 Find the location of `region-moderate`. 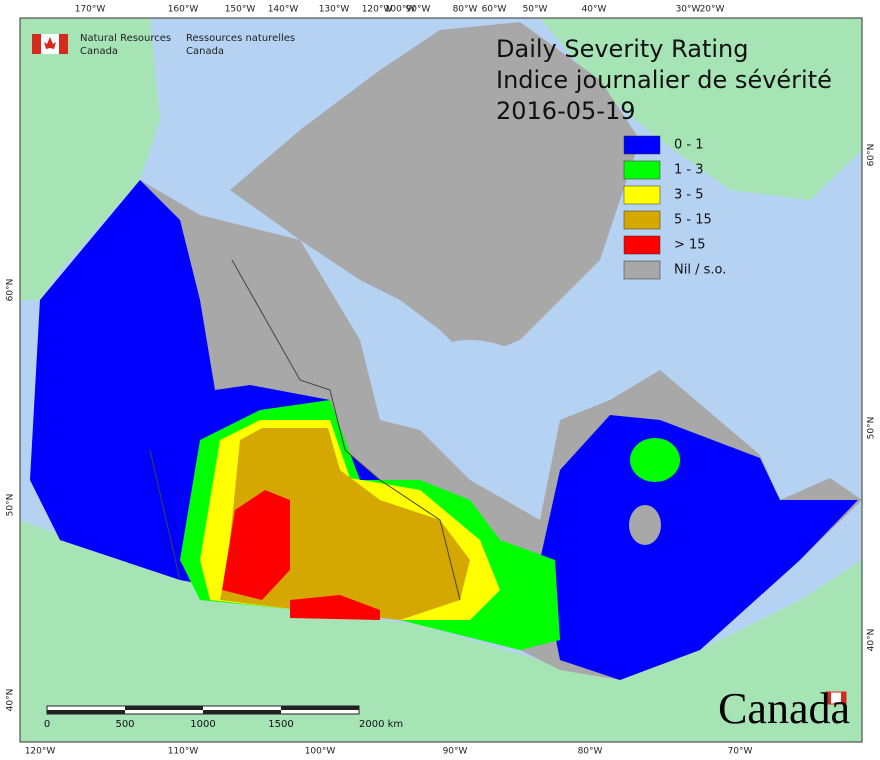

region-moderate is located at coordinates (655, 460).